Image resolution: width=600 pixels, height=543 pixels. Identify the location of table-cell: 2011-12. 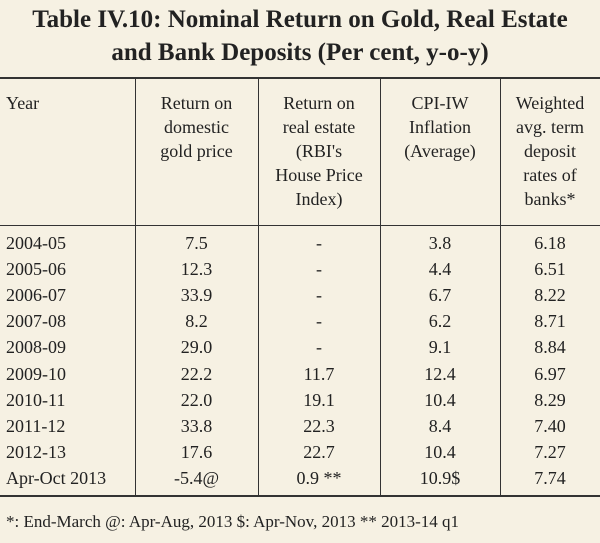
(36, 425).